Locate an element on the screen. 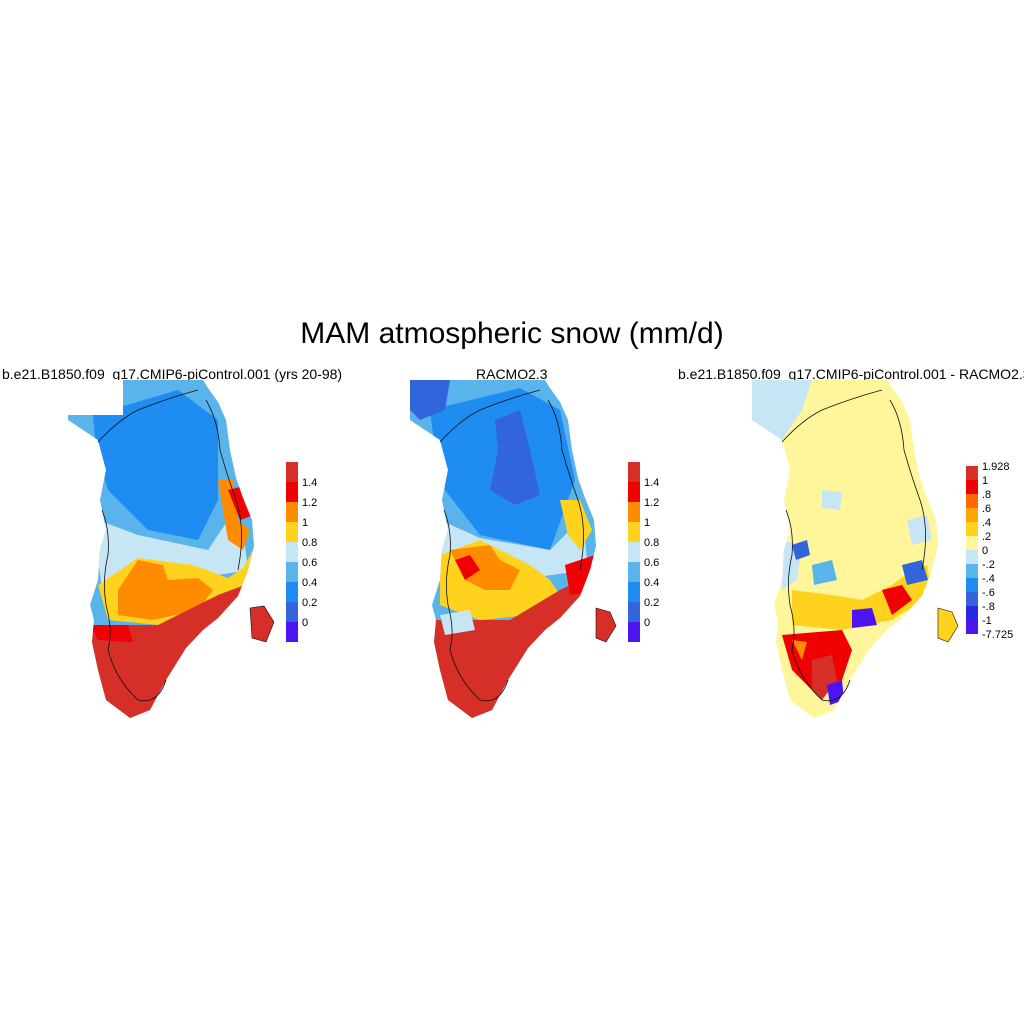 This screenshot has height=1024, width=1024. panel-title-racmo: RACMO2.3 is located at coordinates (512, 374).